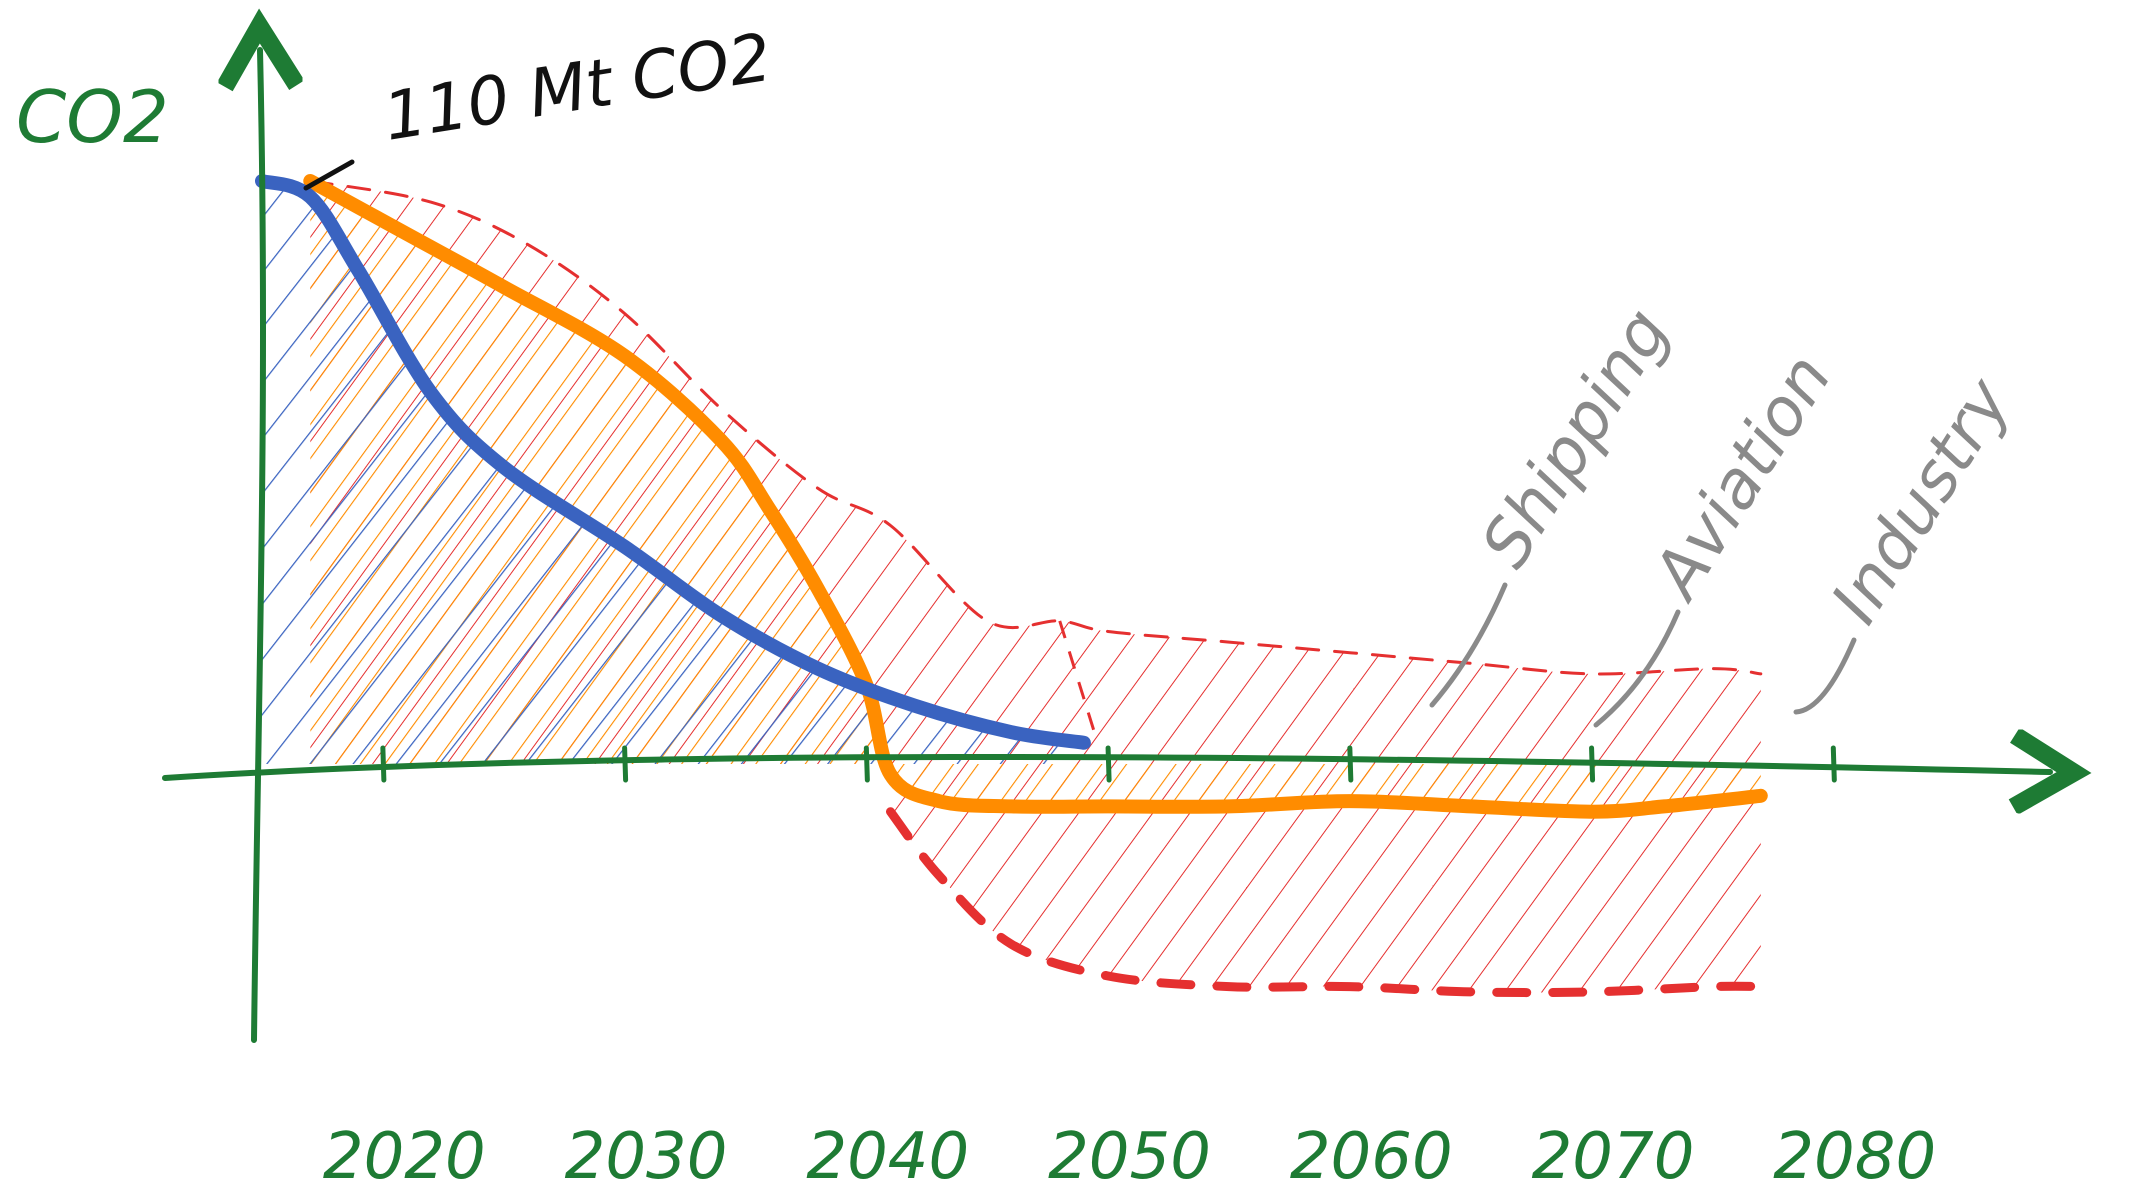 The height and width of the screenshot is (1196, 2136). I want to click on x-tick-2020, so click(383, 764).